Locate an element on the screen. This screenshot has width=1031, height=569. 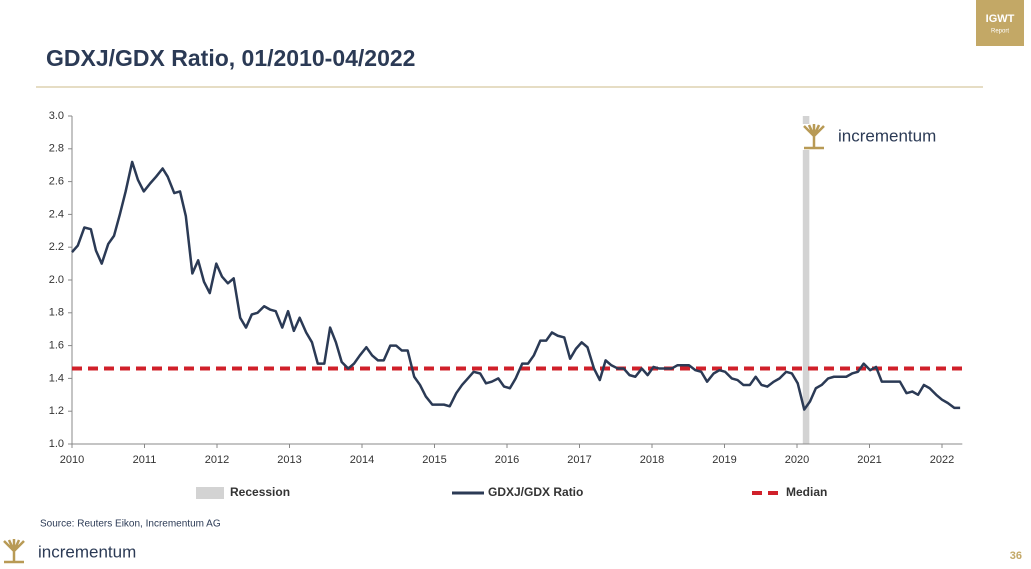
chart-logo: incrementum is located at coordinates (867, 137).